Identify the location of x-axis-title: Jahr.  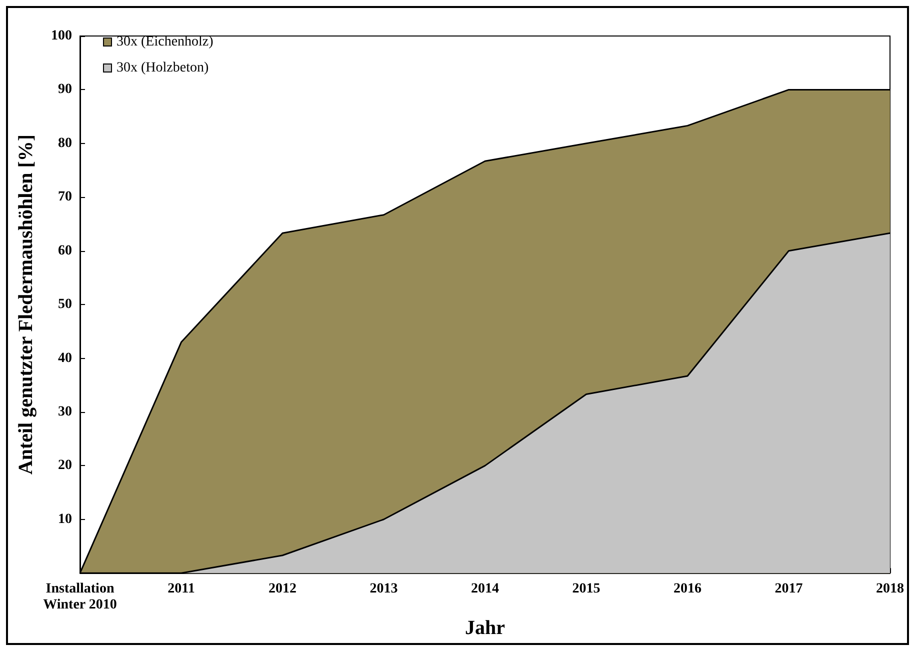
(485, 628).